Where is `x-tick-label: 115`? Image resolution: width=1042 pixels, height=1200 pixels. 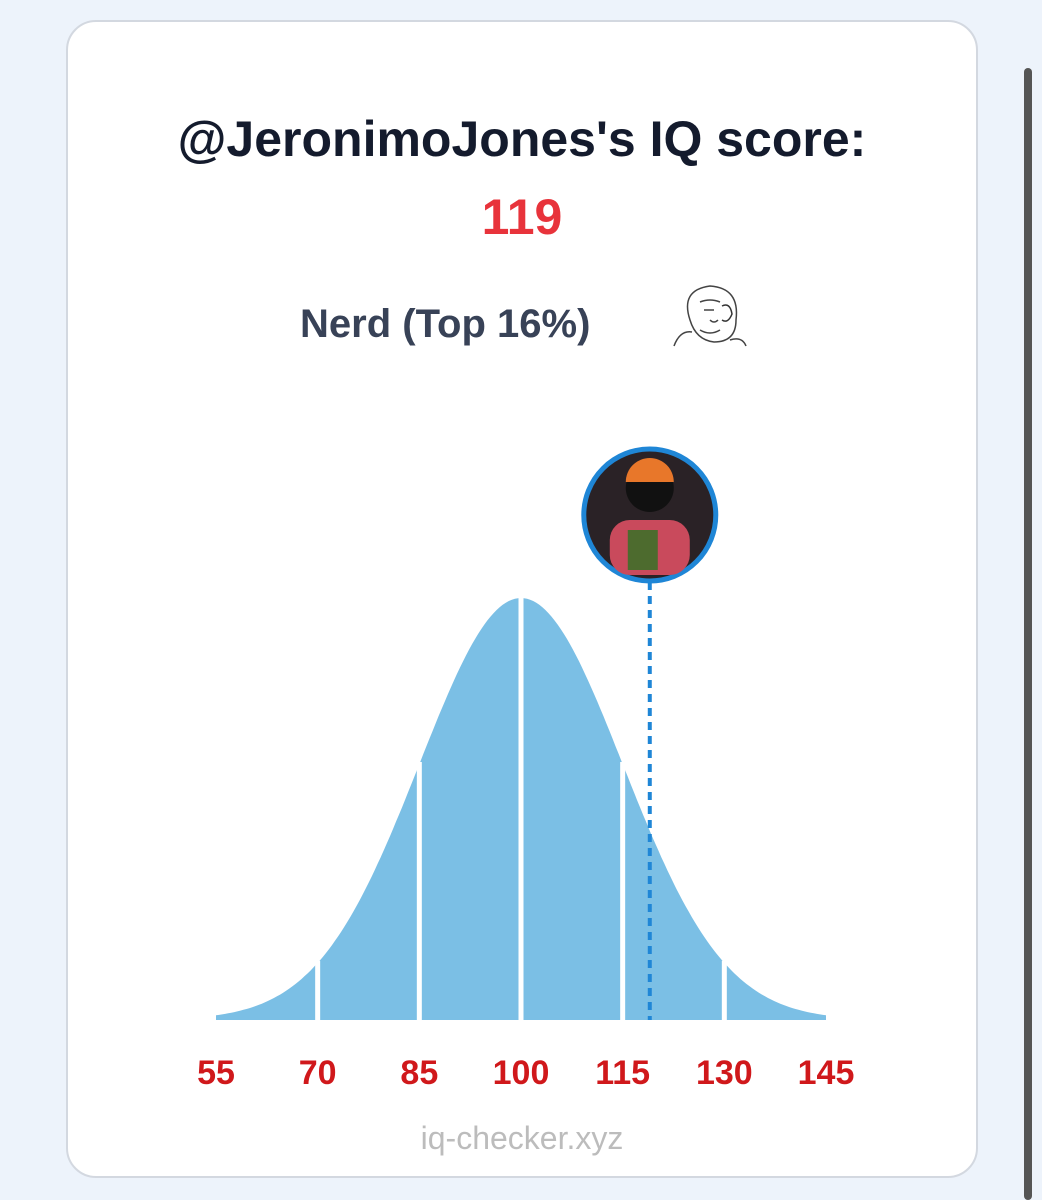 x-tick-label: 115 is located at coordinates (622, 1073).